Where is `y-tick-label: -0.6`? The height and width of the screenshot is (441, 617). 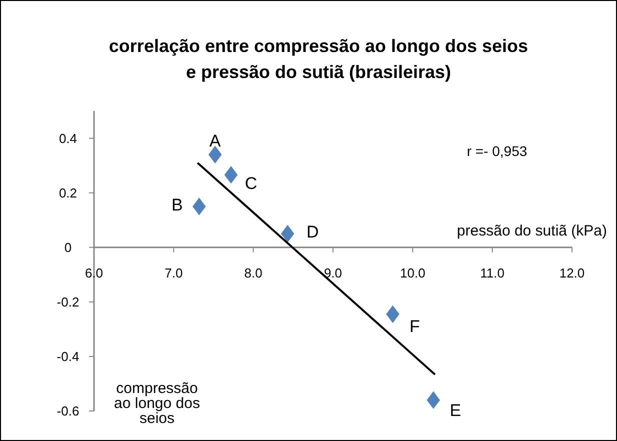
y-tick-label: -0.6 is located at coordinates (68, 411).